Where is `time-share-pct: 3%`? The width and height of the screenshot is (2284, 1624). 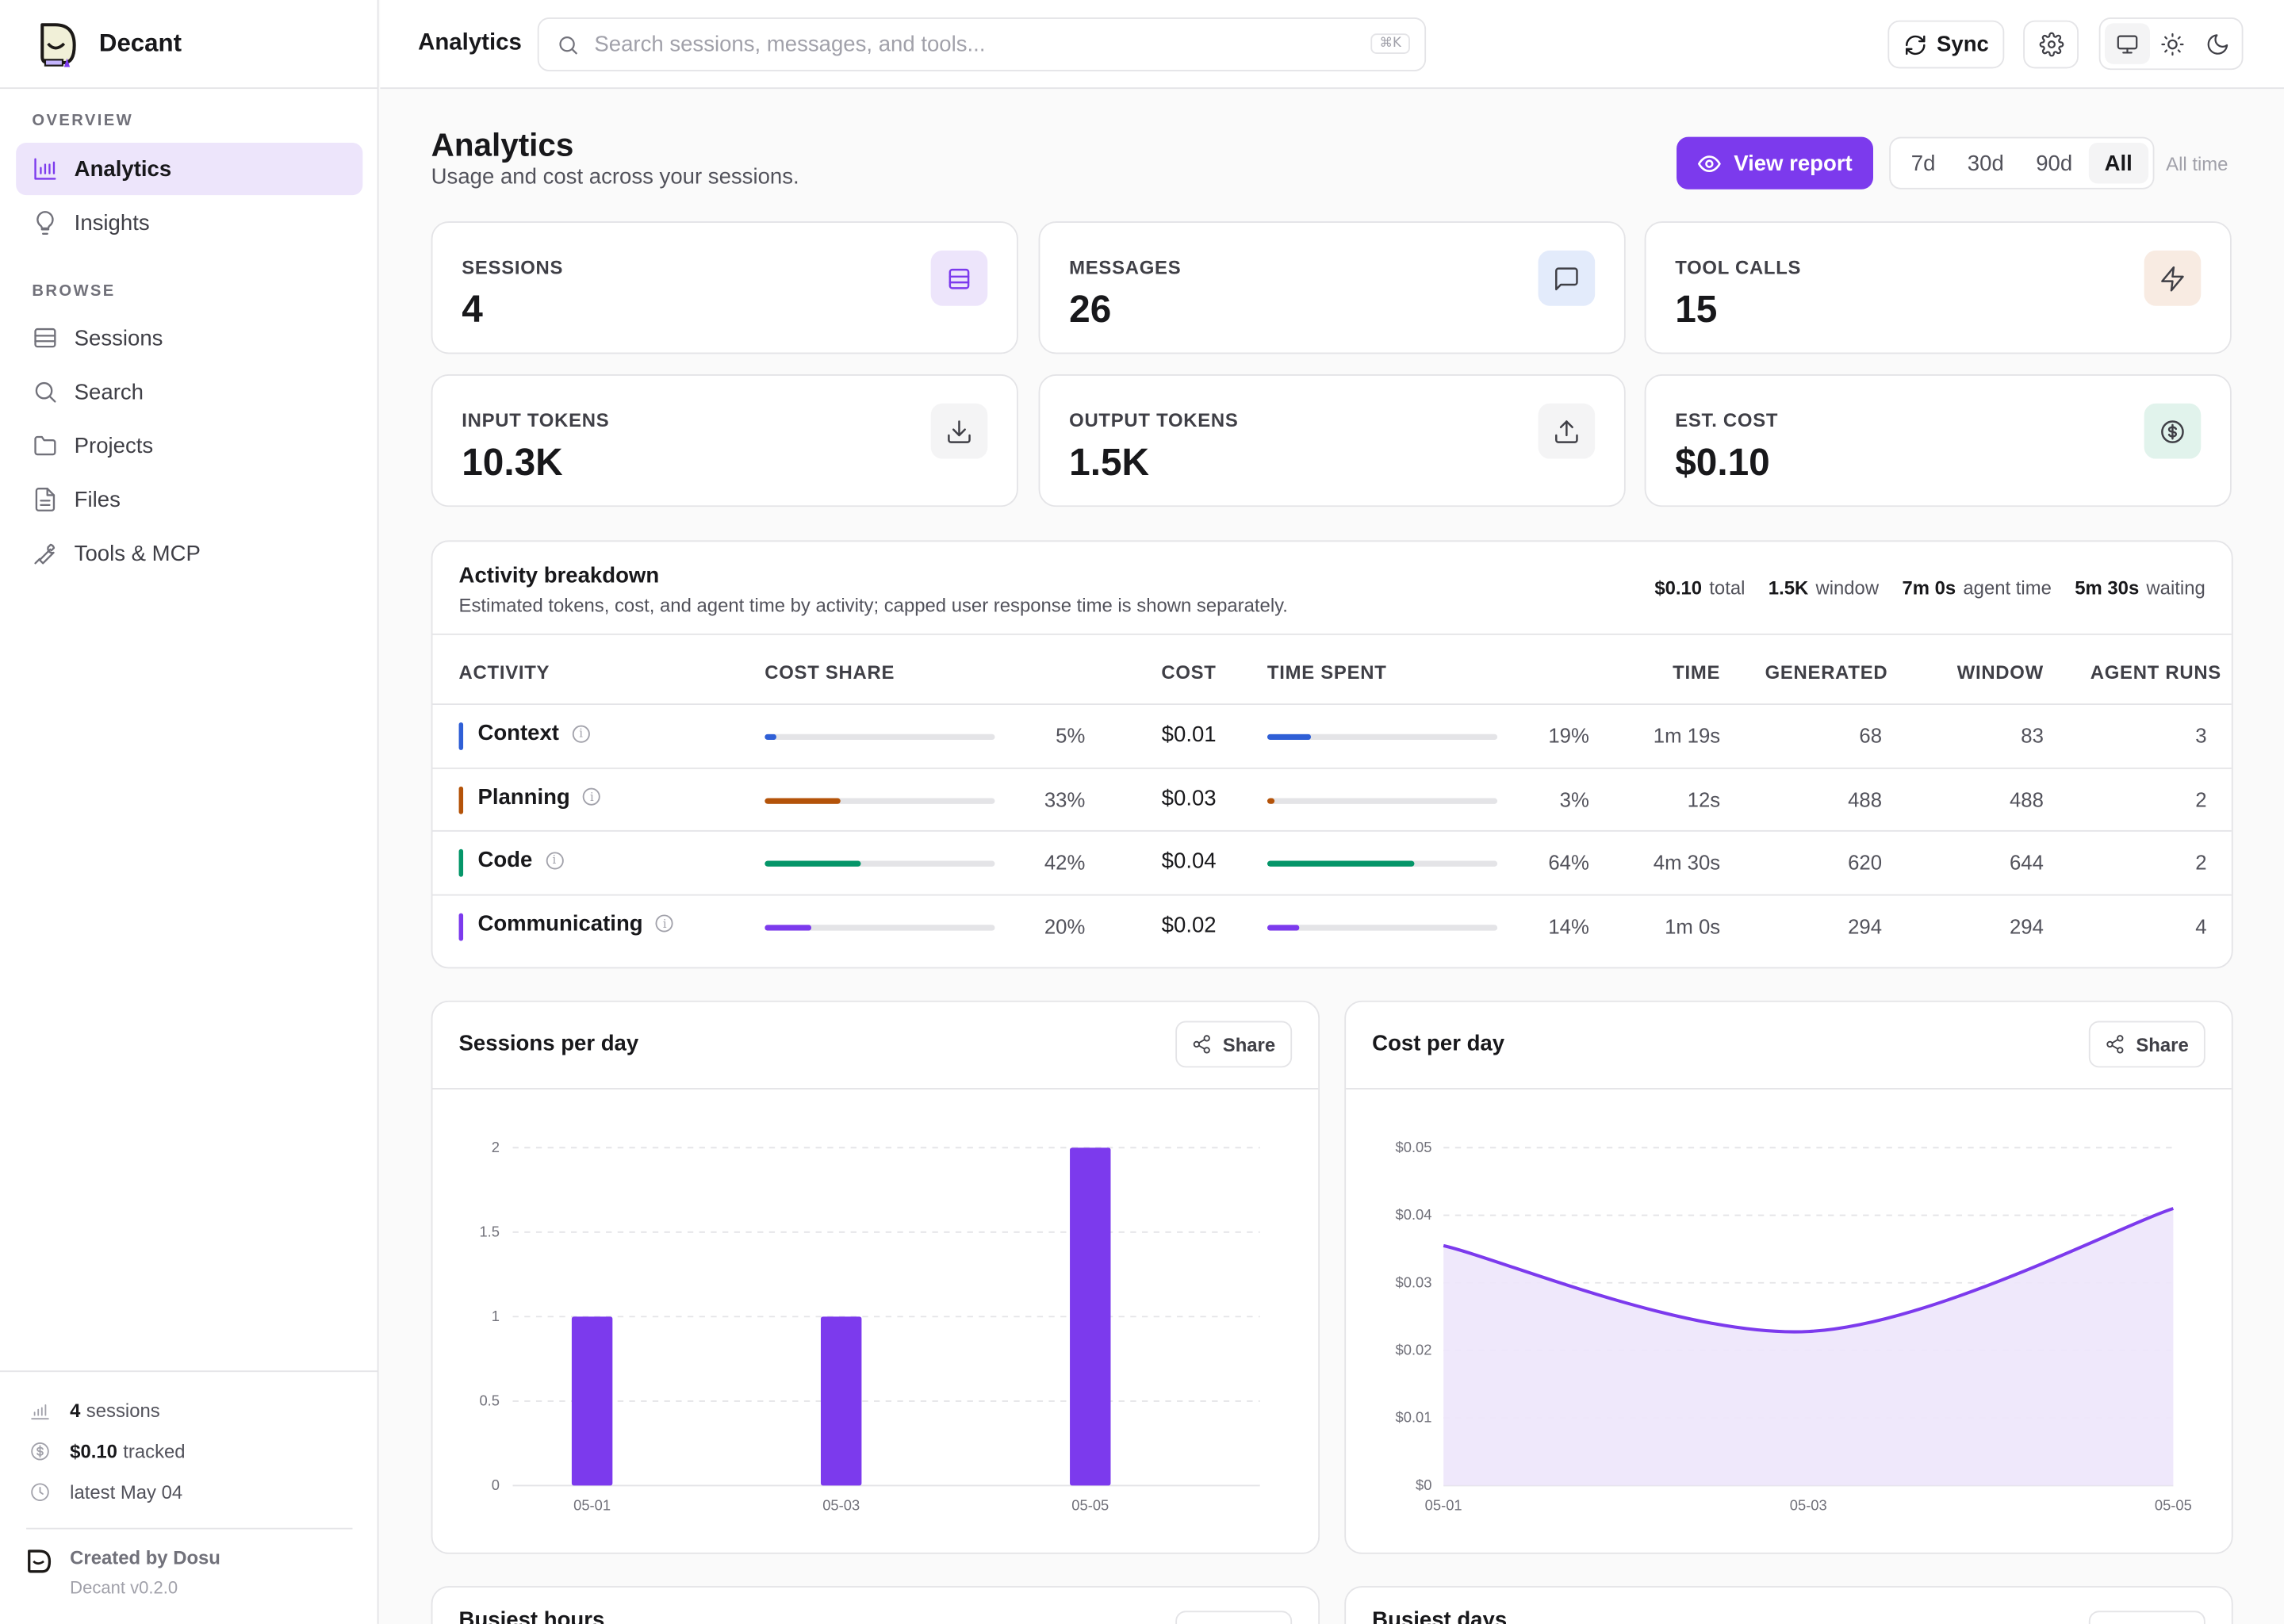
time-share-pct: 3% is located at coordinates (1574, 799).